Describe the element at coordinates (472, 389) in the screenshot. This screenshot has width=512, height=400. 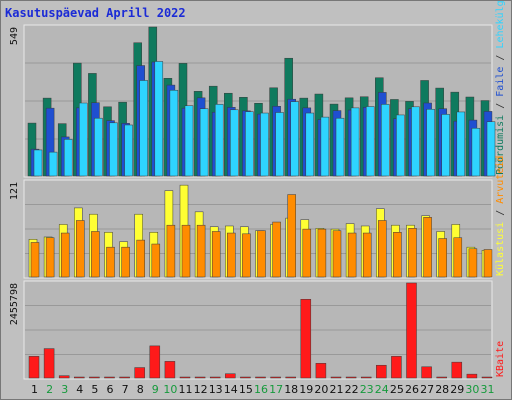
I see `x-tick-label: 30` at that location.